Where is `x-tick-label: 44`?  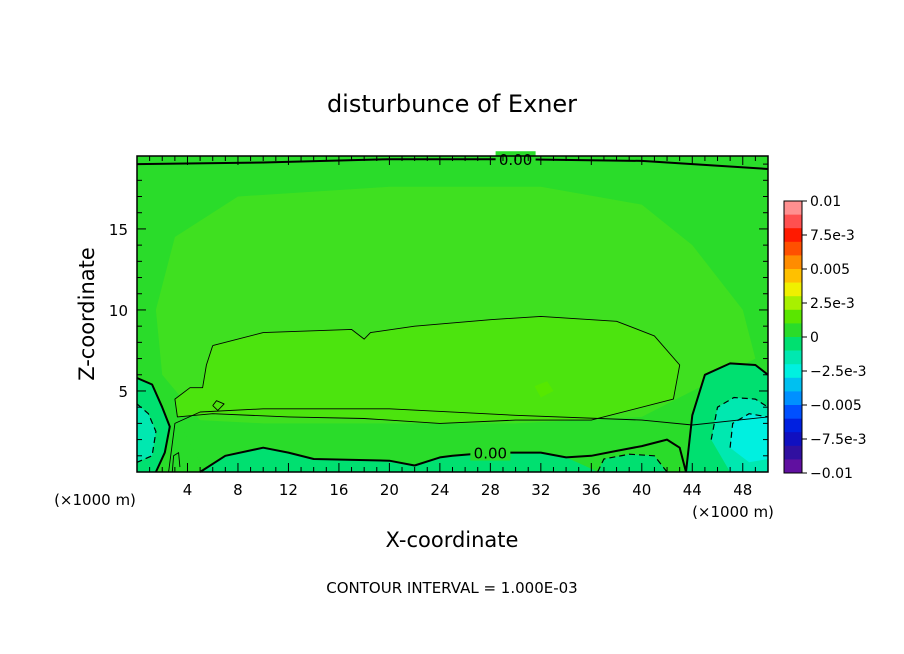
x-tick-label: 44 is located at coordinates (692, 490).